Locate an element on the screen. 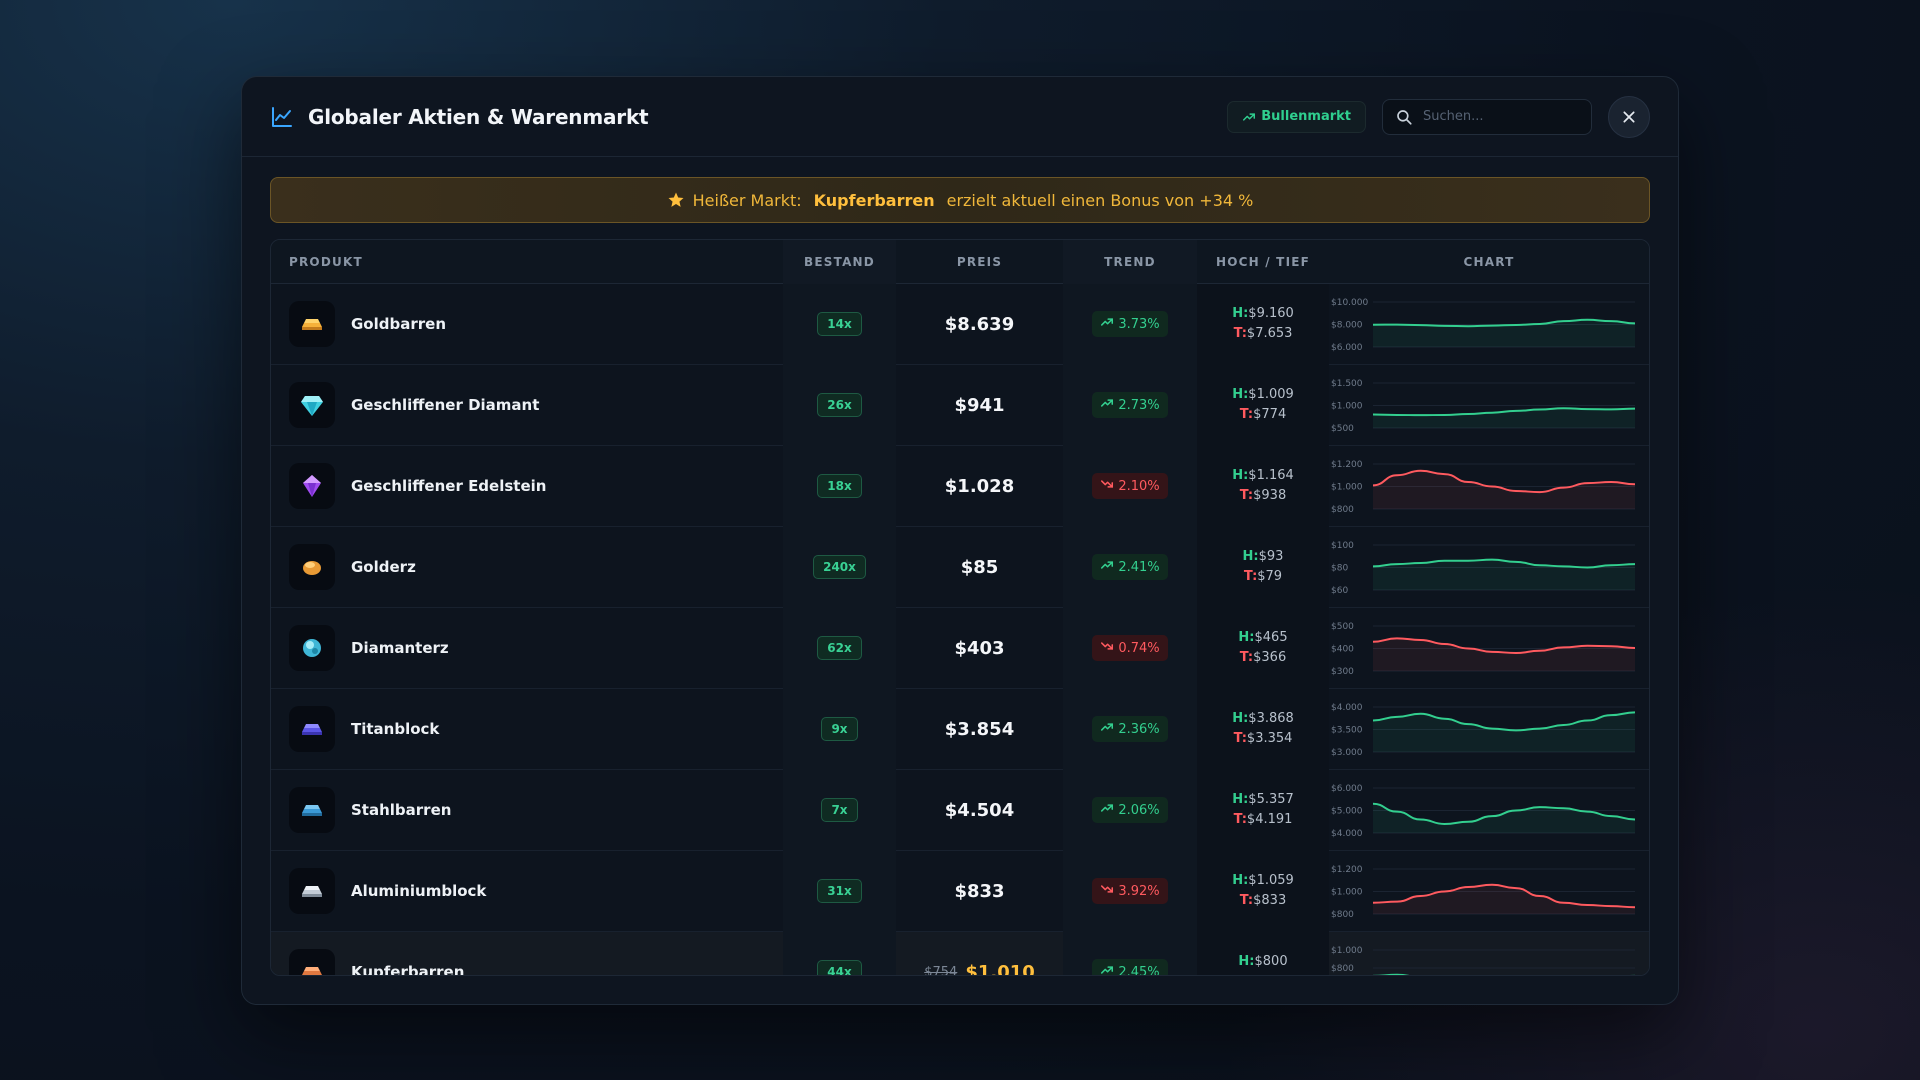 The width and height of the screenshot is (1920, 1080). sparkline-svg: $1.500 $1.000 $500 is located at coordinates (1483, 406).